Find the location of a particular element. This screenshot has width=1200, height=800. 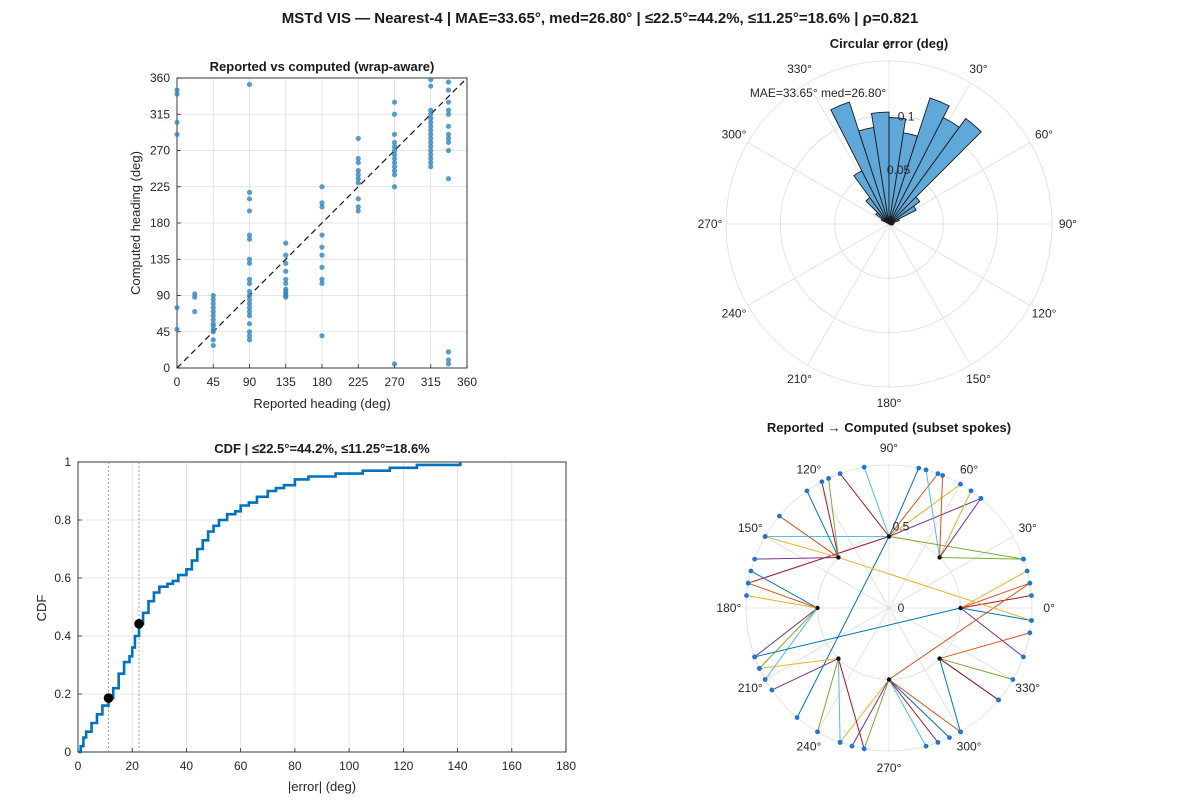

cdf-ylabel: CDF is located at coordinates (41, 608).